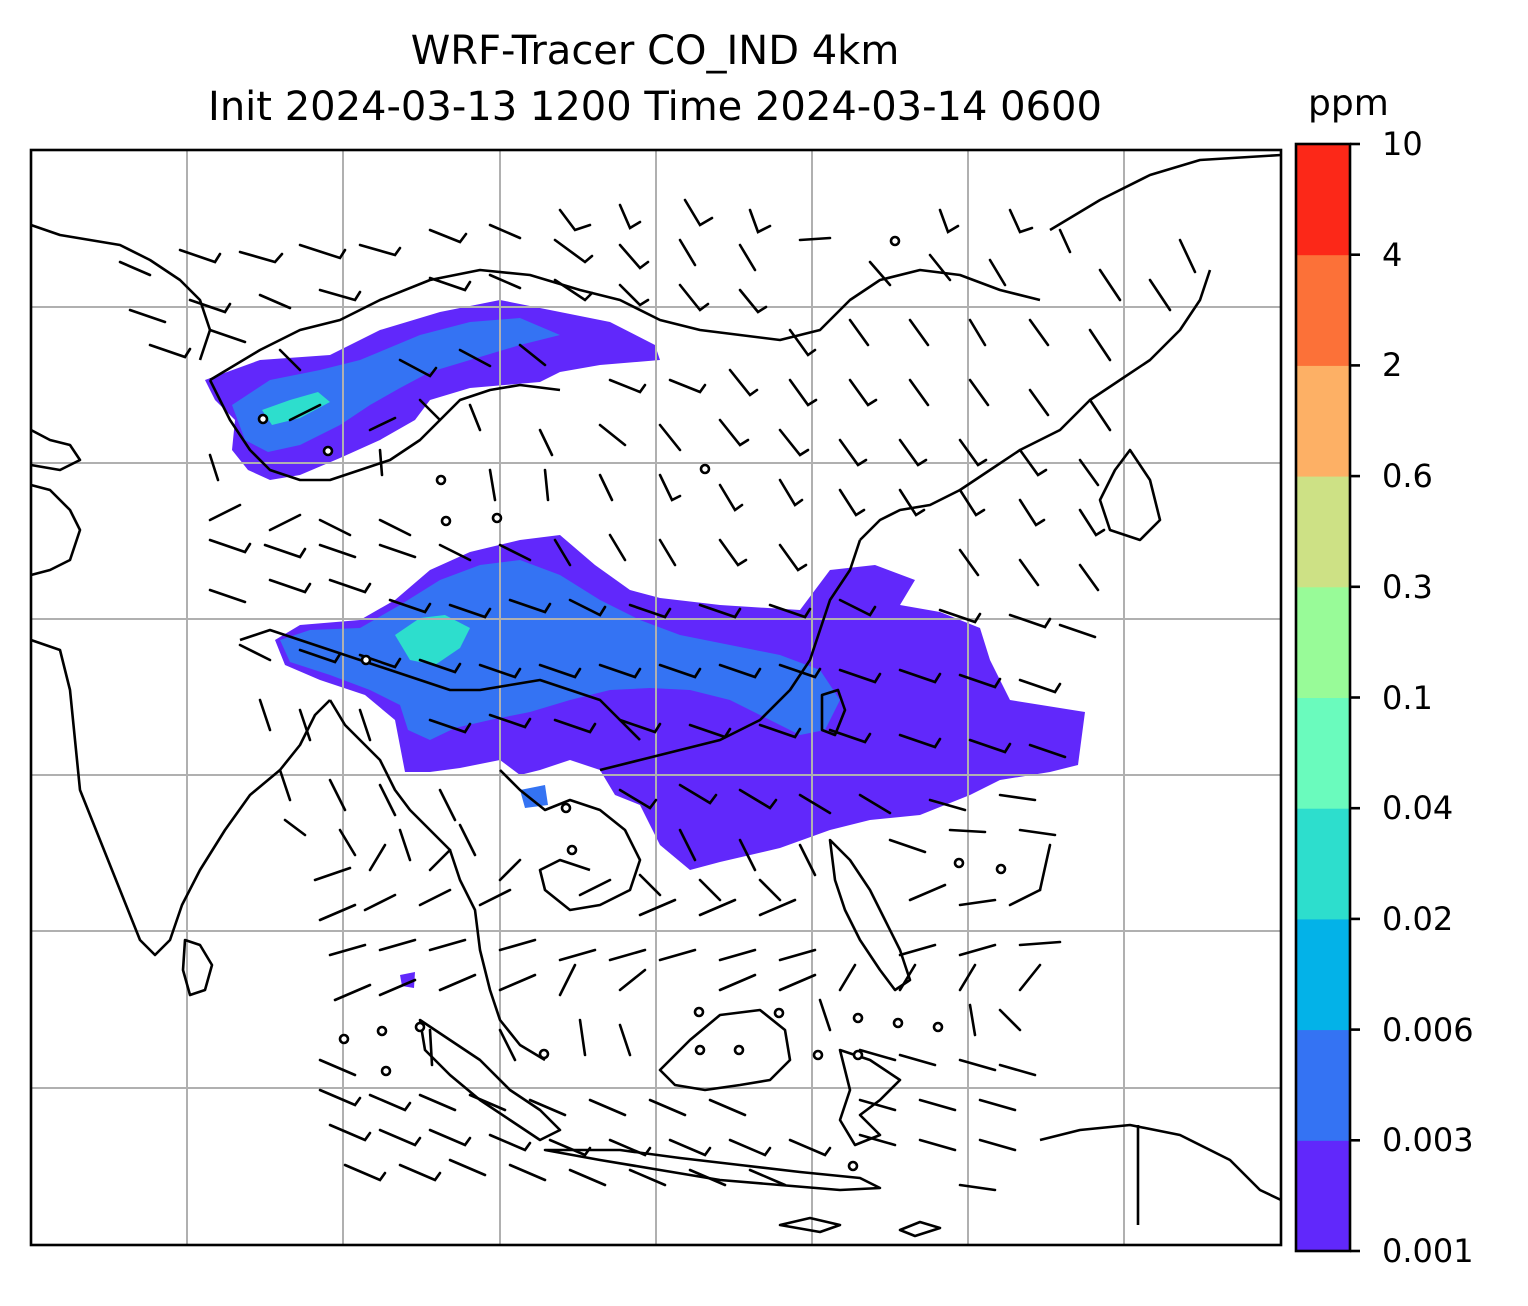 Image resolution: width=1528 pixels, height=1306 pixels. What do you see at coordinates (1418, 918) in the screenshot?
I see `colorbar-tick-label: 0.02` at bounding box center [1418, 918].